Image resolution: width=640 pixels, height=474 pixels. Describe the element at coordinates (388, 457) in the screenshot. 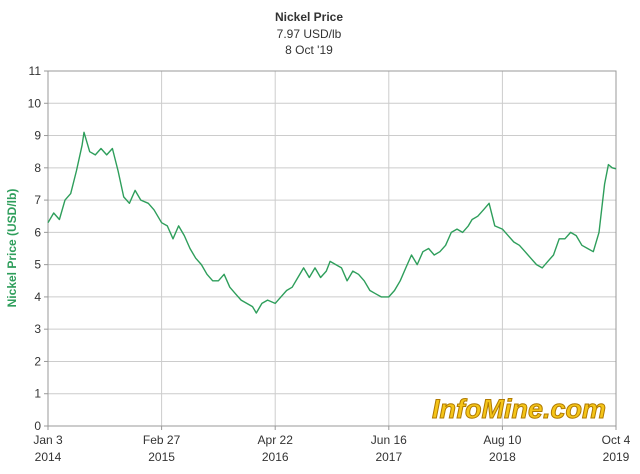

I see `x-tick-label-year-3: 2017` at that location.